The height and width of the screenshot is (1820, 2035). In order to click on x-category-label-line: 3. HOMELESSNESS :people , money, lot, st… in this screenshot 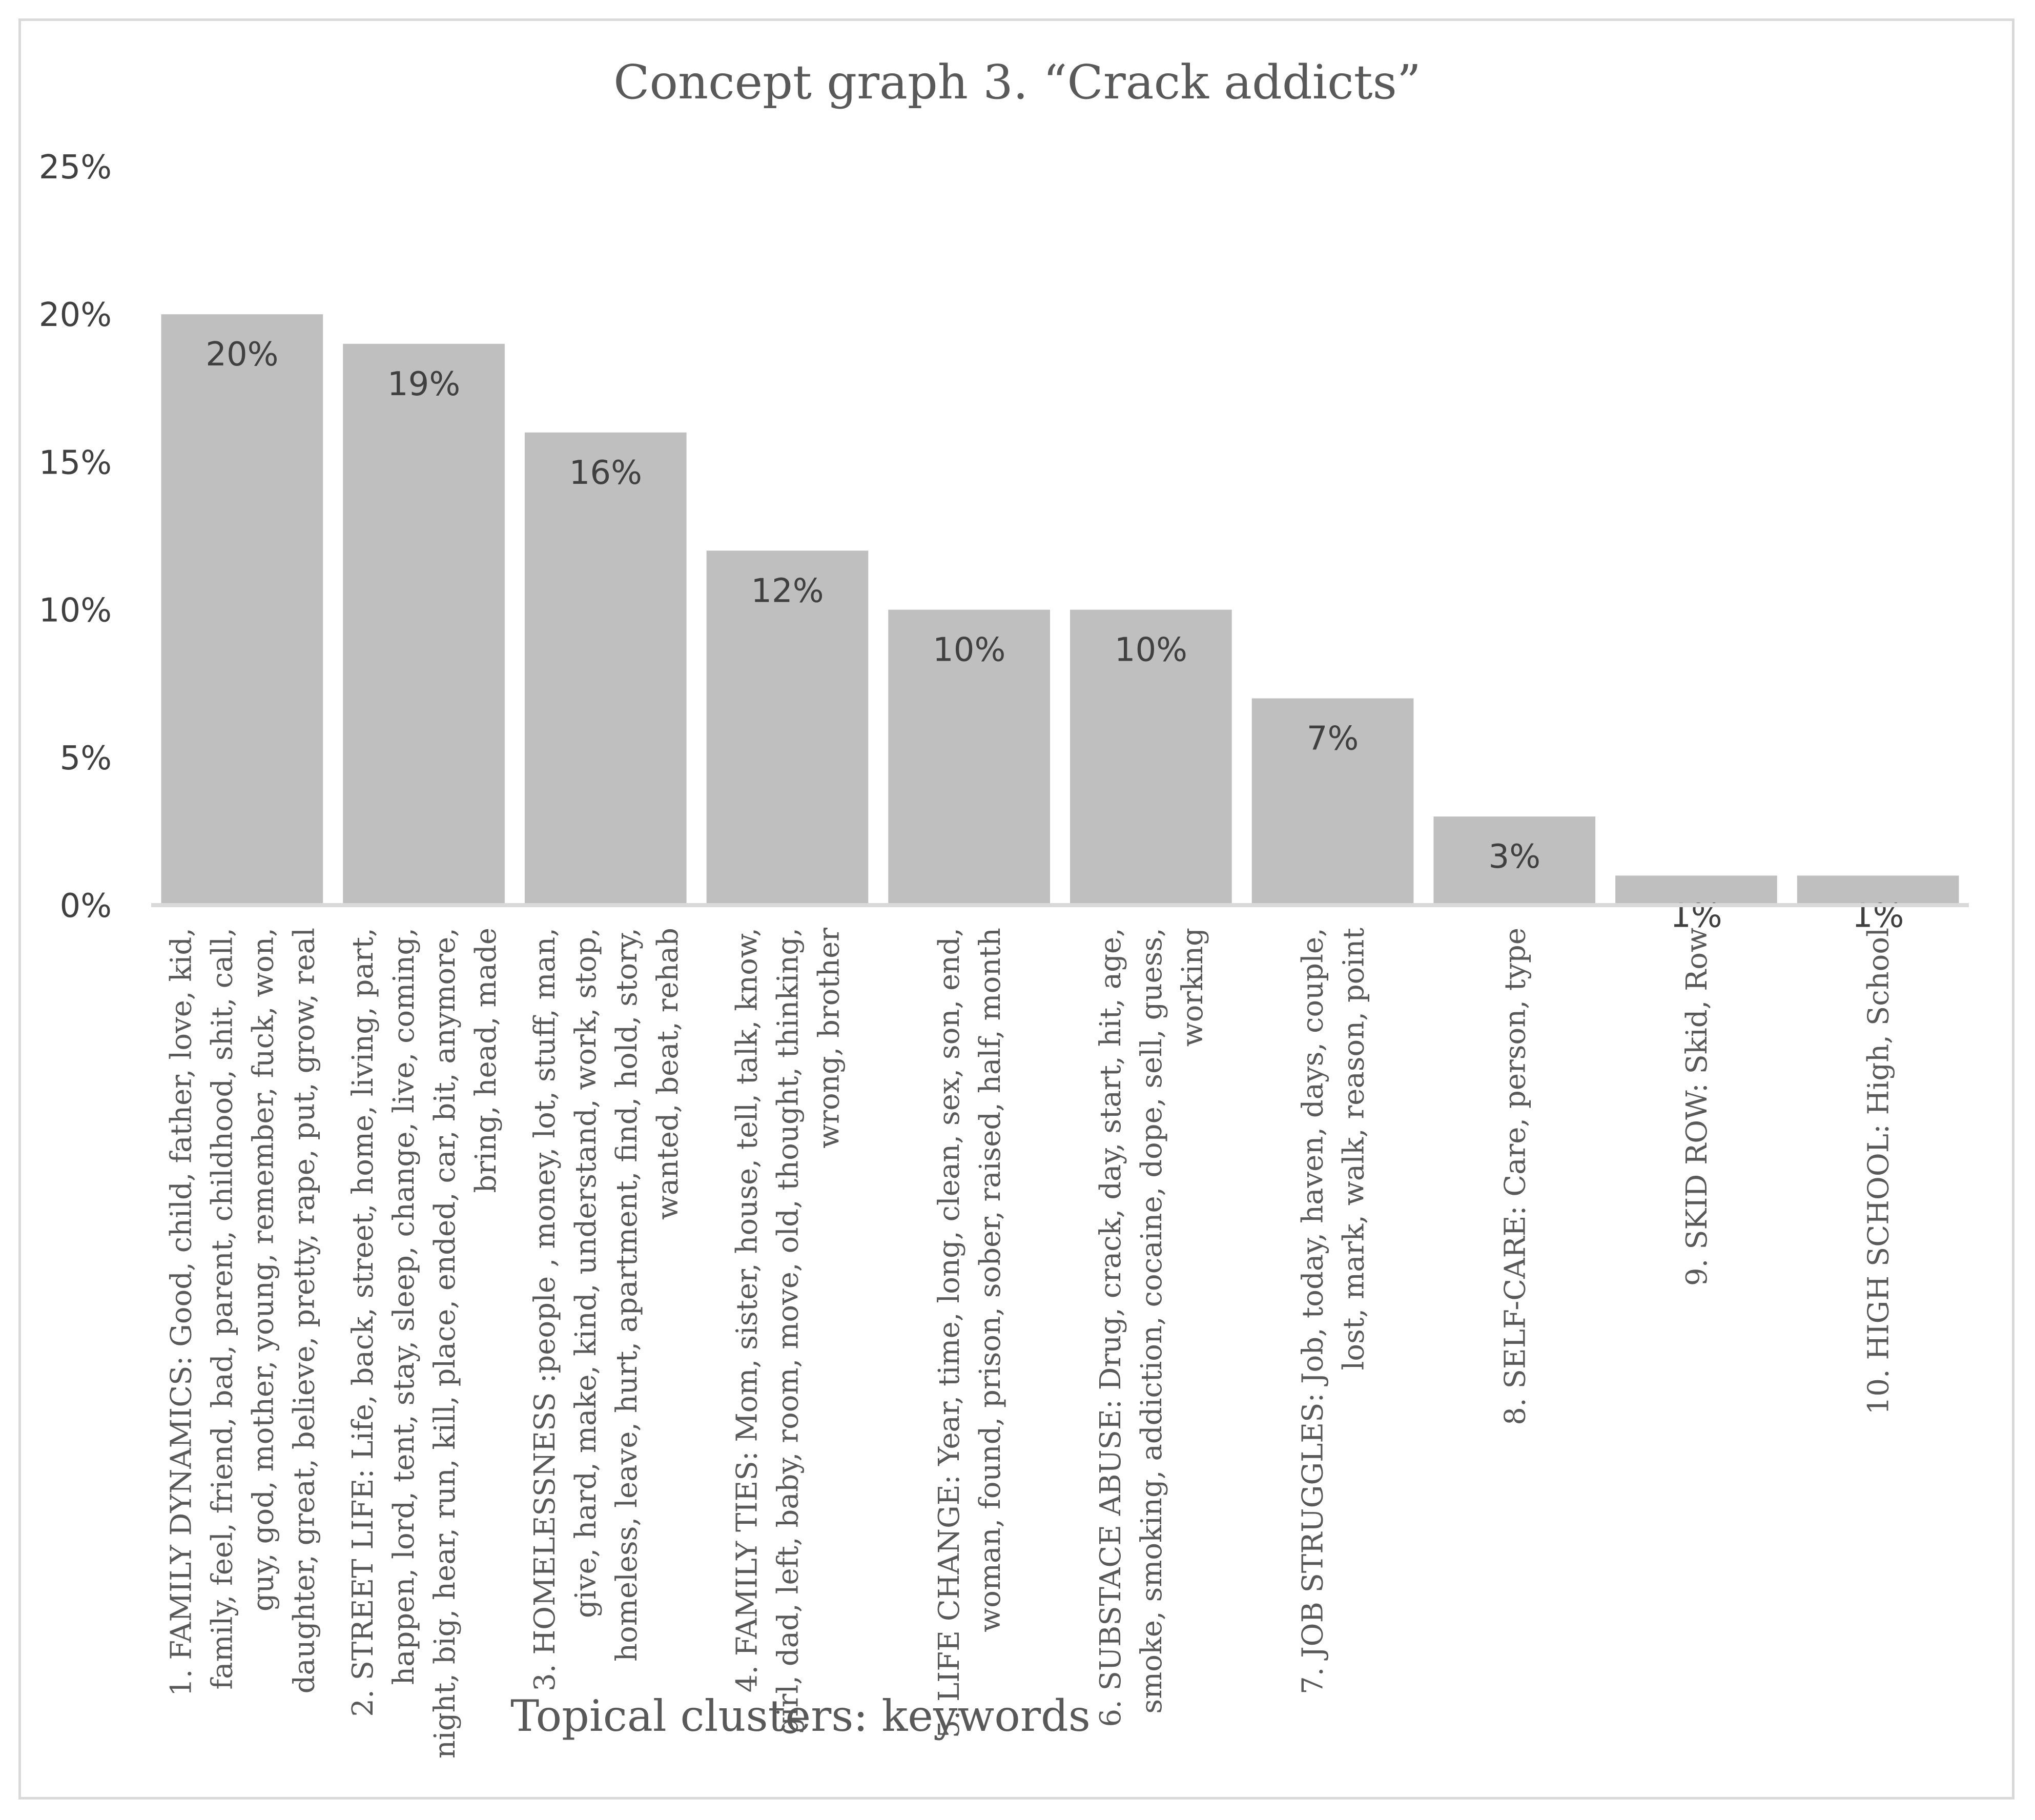, I will do `click(545, 1309)`.